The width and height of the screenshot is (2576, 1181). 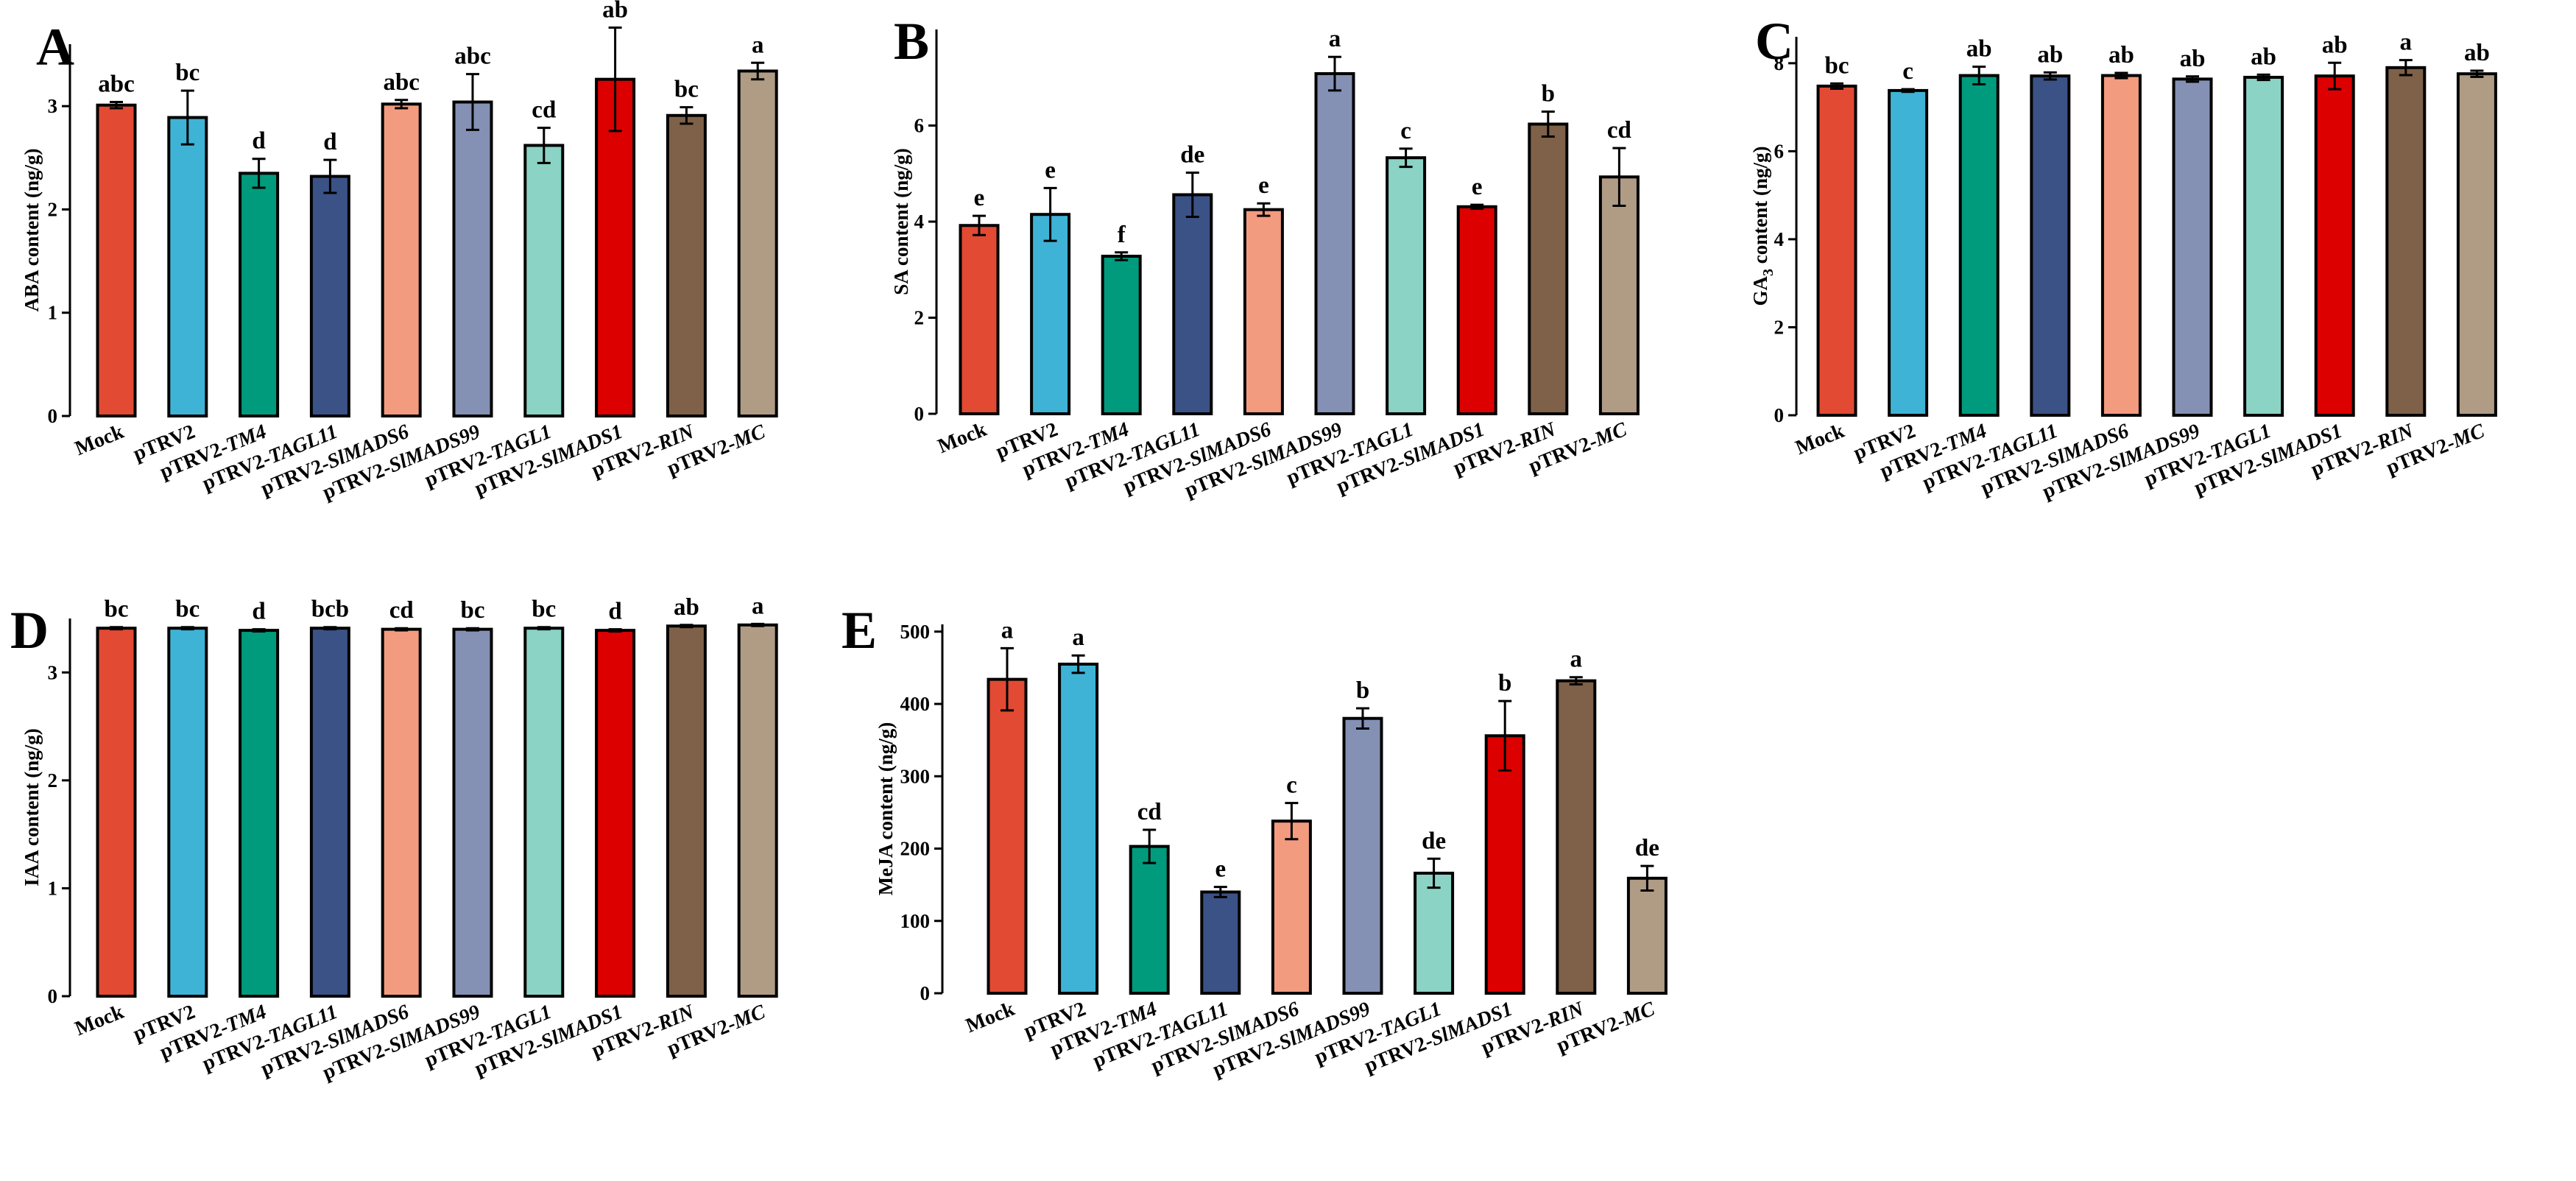 What do you see at coordinates (1548, 94) in the screenshot?
I see `significance-label: b` at bounding box center [1548, 94].